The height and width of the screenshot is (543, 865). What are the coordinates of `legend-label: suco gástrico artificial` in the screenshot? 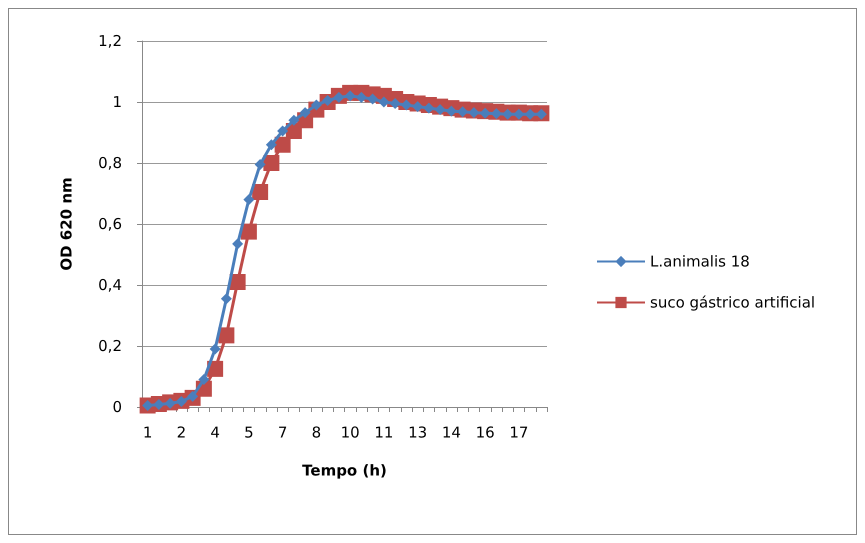 It's located at (733, 303).